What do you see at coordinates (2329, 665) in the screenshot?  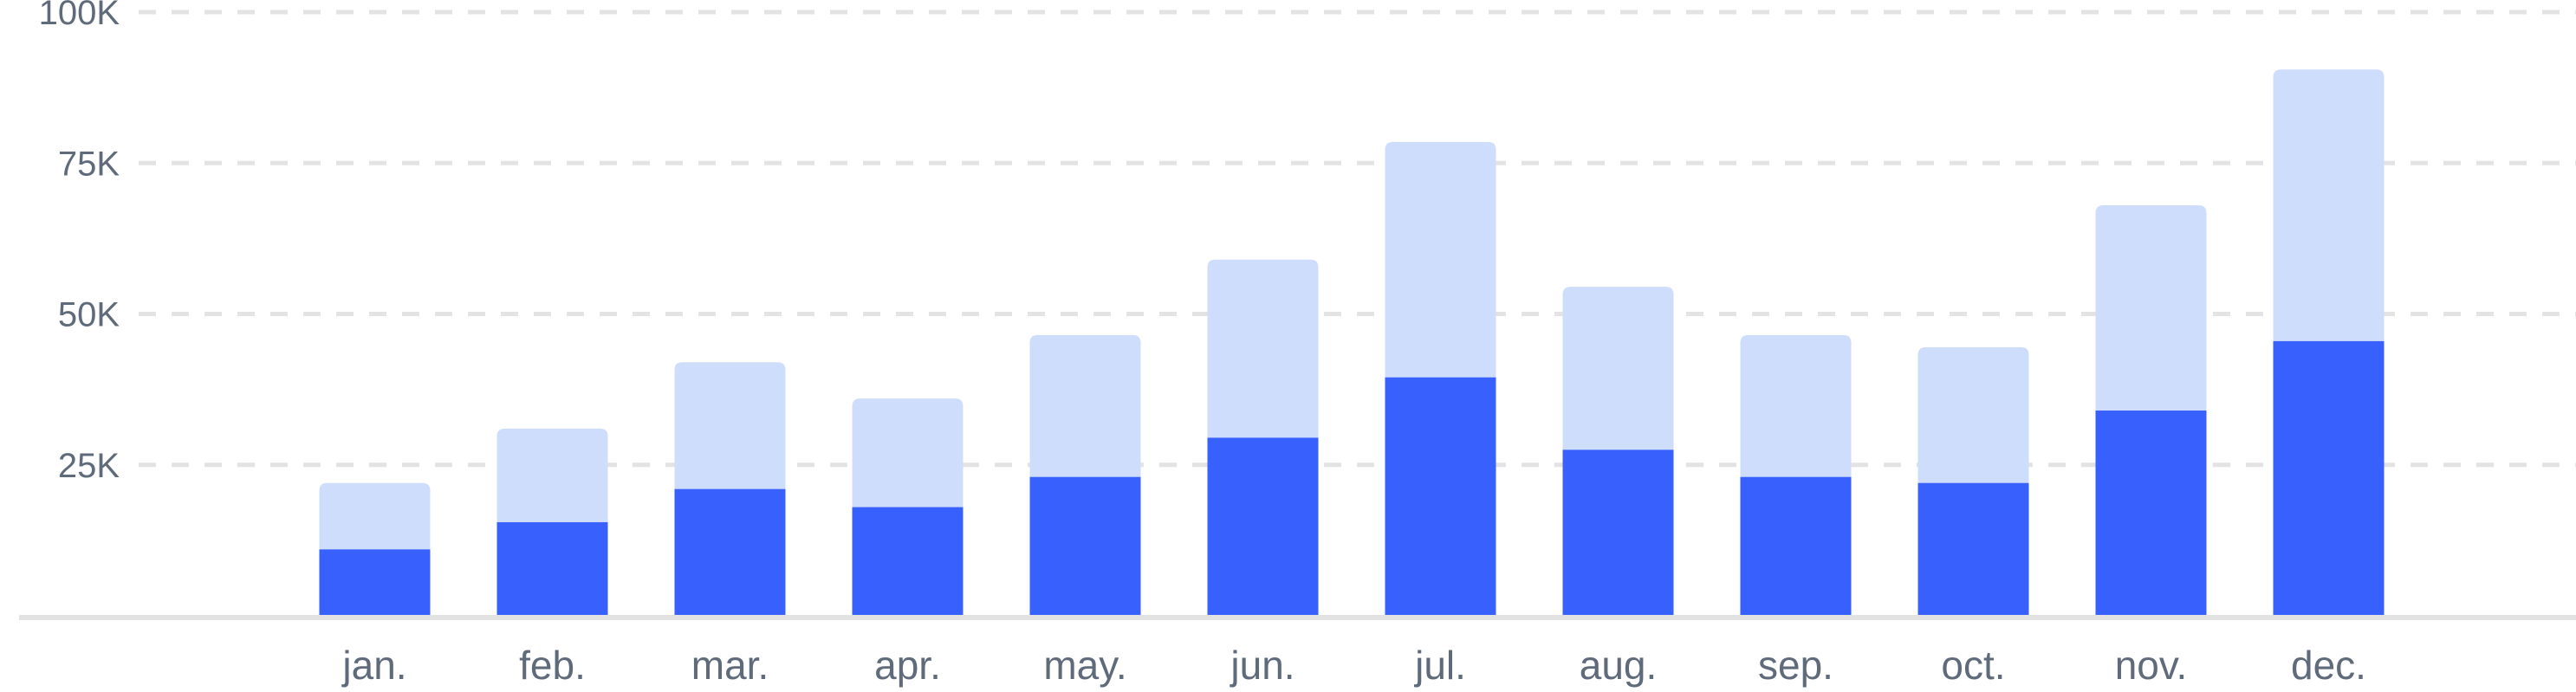 I see `x-tick-label: dec.` at bounding box center [2329, 665].